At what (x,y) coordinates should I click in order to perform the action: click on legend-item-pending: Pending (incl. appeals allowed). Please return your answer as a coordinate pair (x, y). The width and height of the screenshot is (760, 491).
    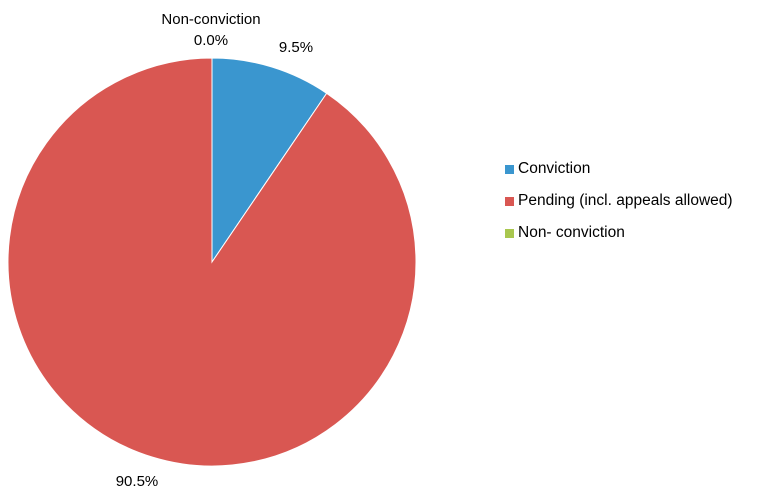
    Looking at the image, I should click on (619, 201).